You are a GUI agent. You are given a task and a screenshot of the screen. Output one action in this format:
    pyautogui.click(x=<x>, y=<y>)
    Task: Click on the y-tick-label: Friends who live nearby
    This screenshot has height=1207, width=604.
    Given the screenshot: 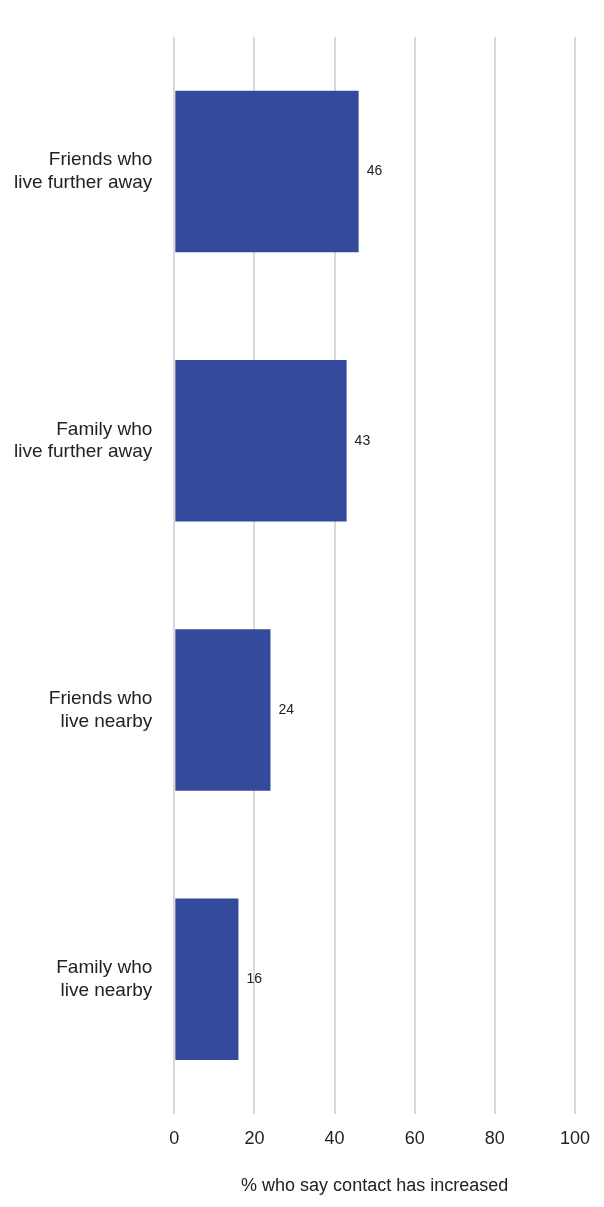 What is the action you would take?
    pyautogui.click(x=100, y=708)
    